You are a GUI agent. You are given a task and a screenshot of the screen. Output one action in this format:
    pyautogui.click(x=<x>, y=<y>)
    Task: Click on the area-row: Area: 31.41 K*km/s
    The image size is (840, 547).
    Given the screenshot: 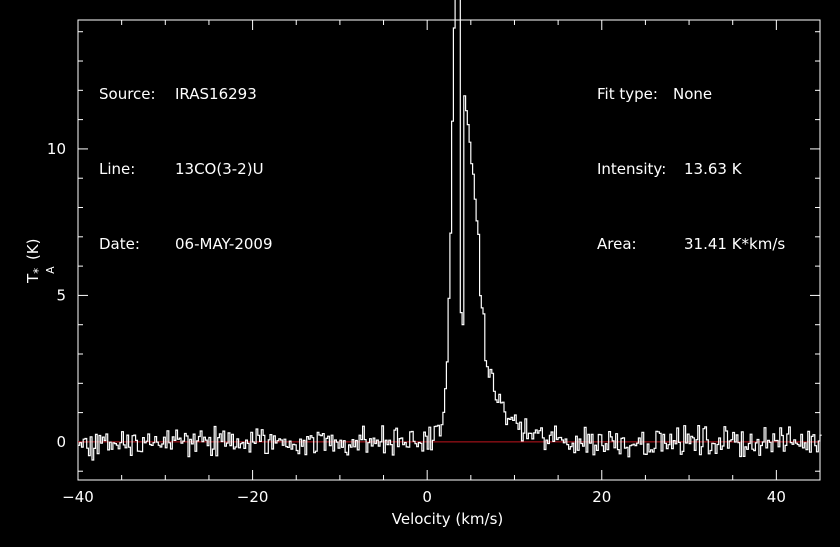 What is the action you would take?
    pyautogui.click(x=691, y=244)
    